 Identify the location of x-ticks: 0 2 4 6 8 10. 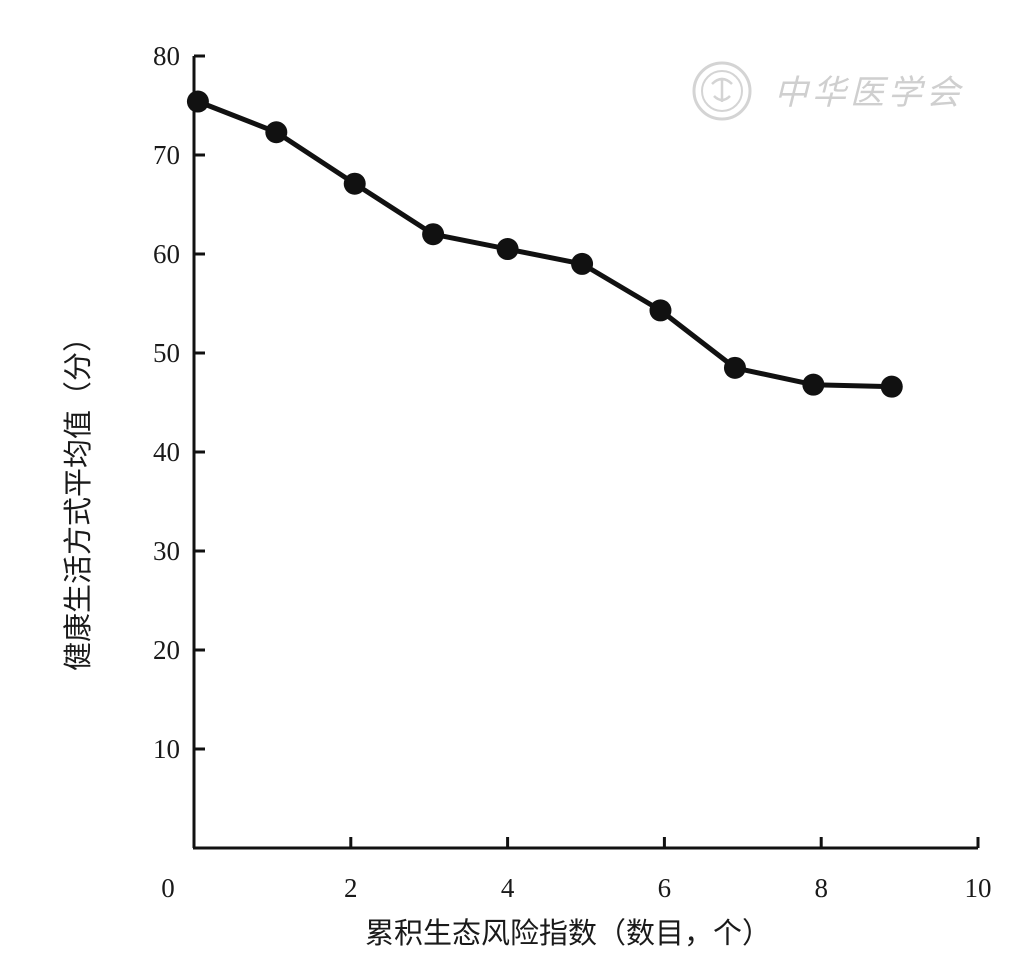
(576, 870).